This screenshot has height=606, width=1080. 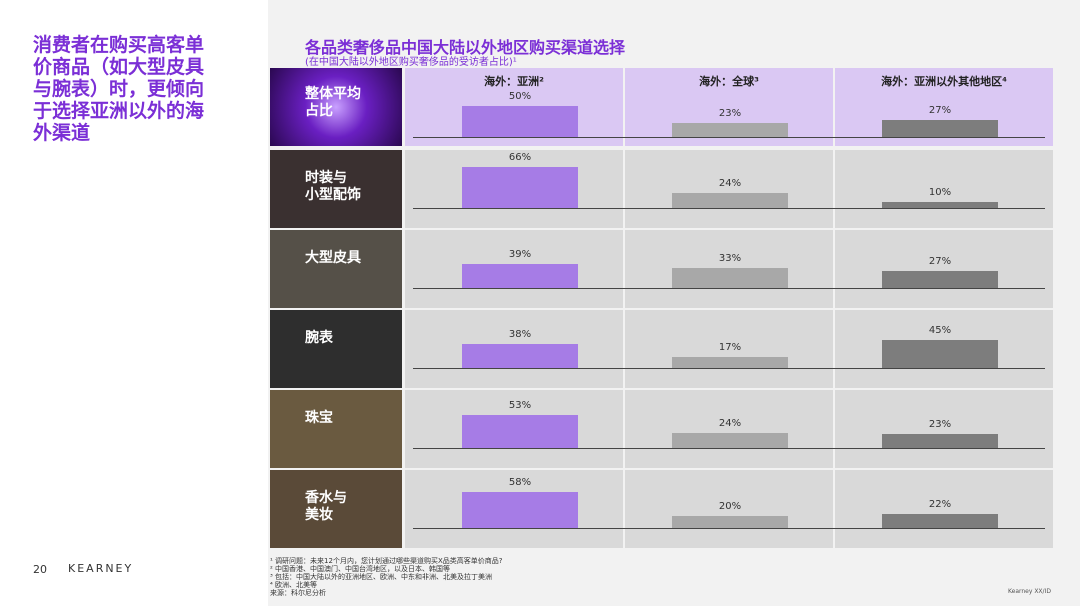 What do you see at coordinates (940, 331) in the screenshot?
I see `value-label: 45%` at bounding box center [940, 331].